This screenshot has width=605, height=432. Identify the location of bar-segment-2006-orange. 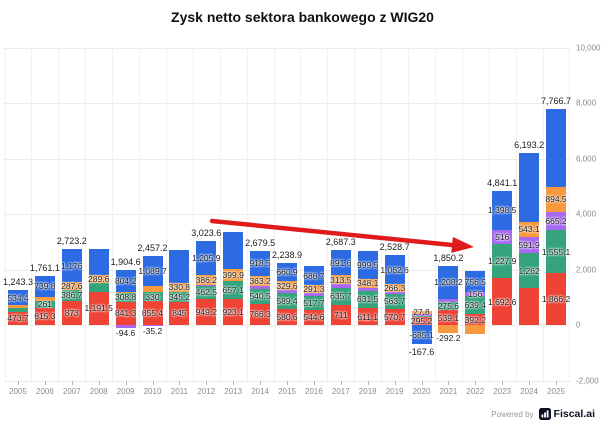
(44, 298).